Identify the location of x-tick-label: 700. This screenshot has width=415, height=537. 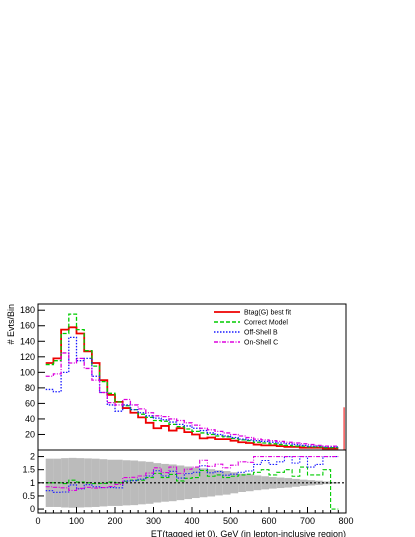
(307, 521).